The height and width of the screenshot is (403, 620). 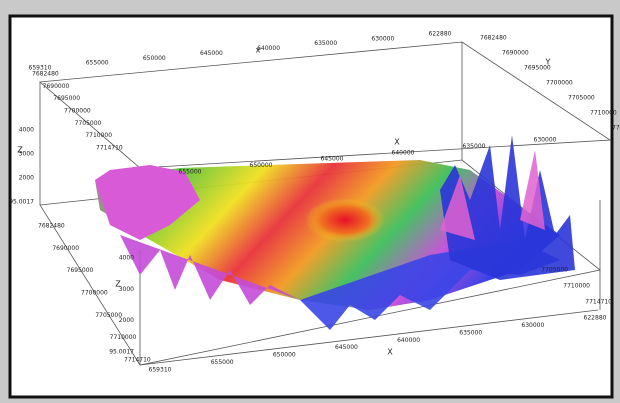 I want to click on axis-label: x, so click(x=258, y=50).